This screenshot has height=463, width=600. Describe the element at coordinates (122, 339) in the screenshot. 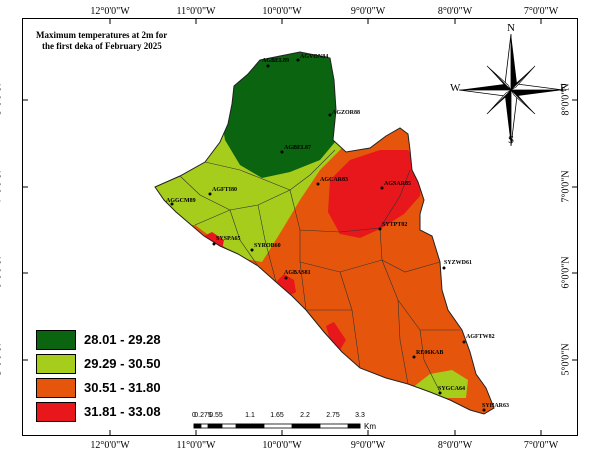

I see `legend-label: 28.01 - 29.28` at that location.